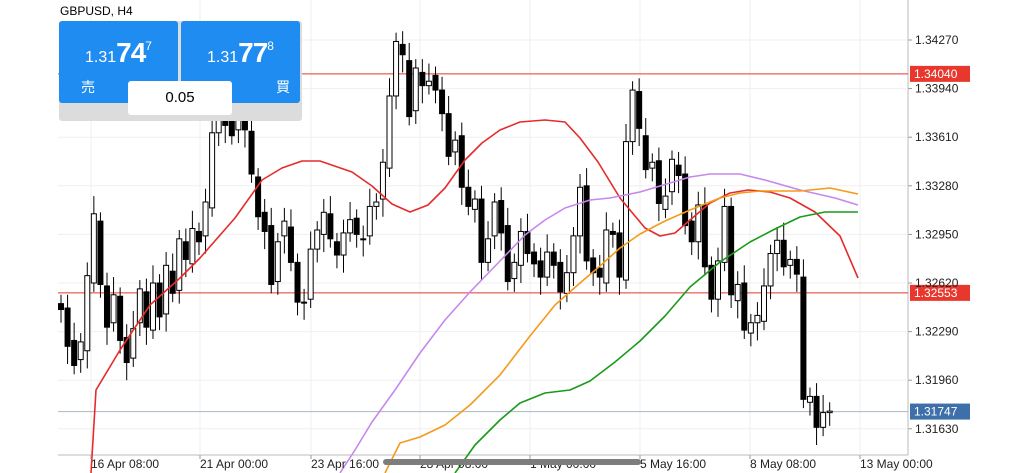  I want to click on lot-size-input: 0.05, so click(180, 98).